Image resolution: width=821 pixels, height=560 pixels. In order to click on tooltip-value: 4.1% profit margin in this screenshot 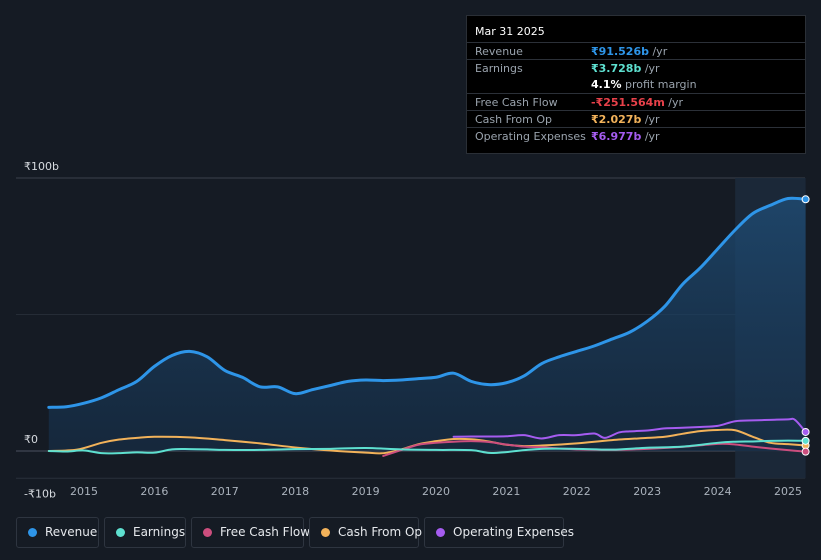, I will do `click(644, 84)`.